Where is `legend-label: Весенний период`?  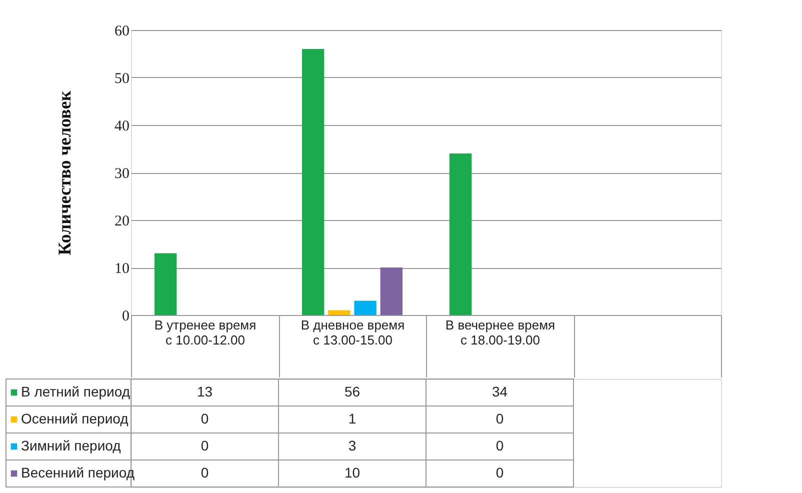
legend-label: Весенний период is located at coordinates (78, 472).